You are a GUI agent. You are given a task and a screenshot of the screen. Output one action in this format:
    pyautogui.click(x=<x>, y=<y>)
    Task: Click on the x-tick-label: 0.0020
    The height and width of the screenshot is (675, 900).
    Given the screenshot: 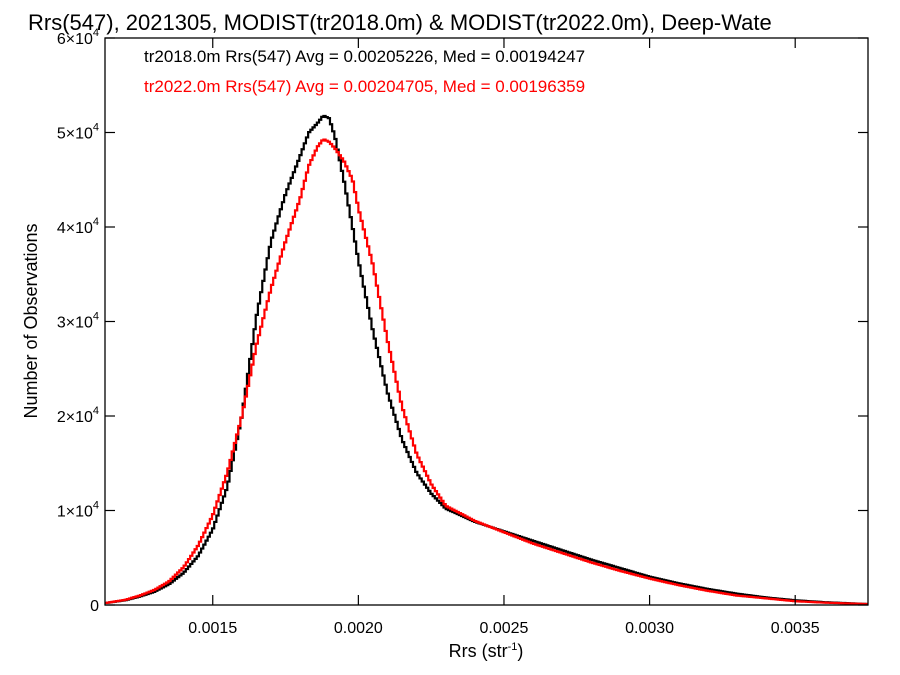 What is the action you would take?
    pyautogui.click(x=358, y=628)
    